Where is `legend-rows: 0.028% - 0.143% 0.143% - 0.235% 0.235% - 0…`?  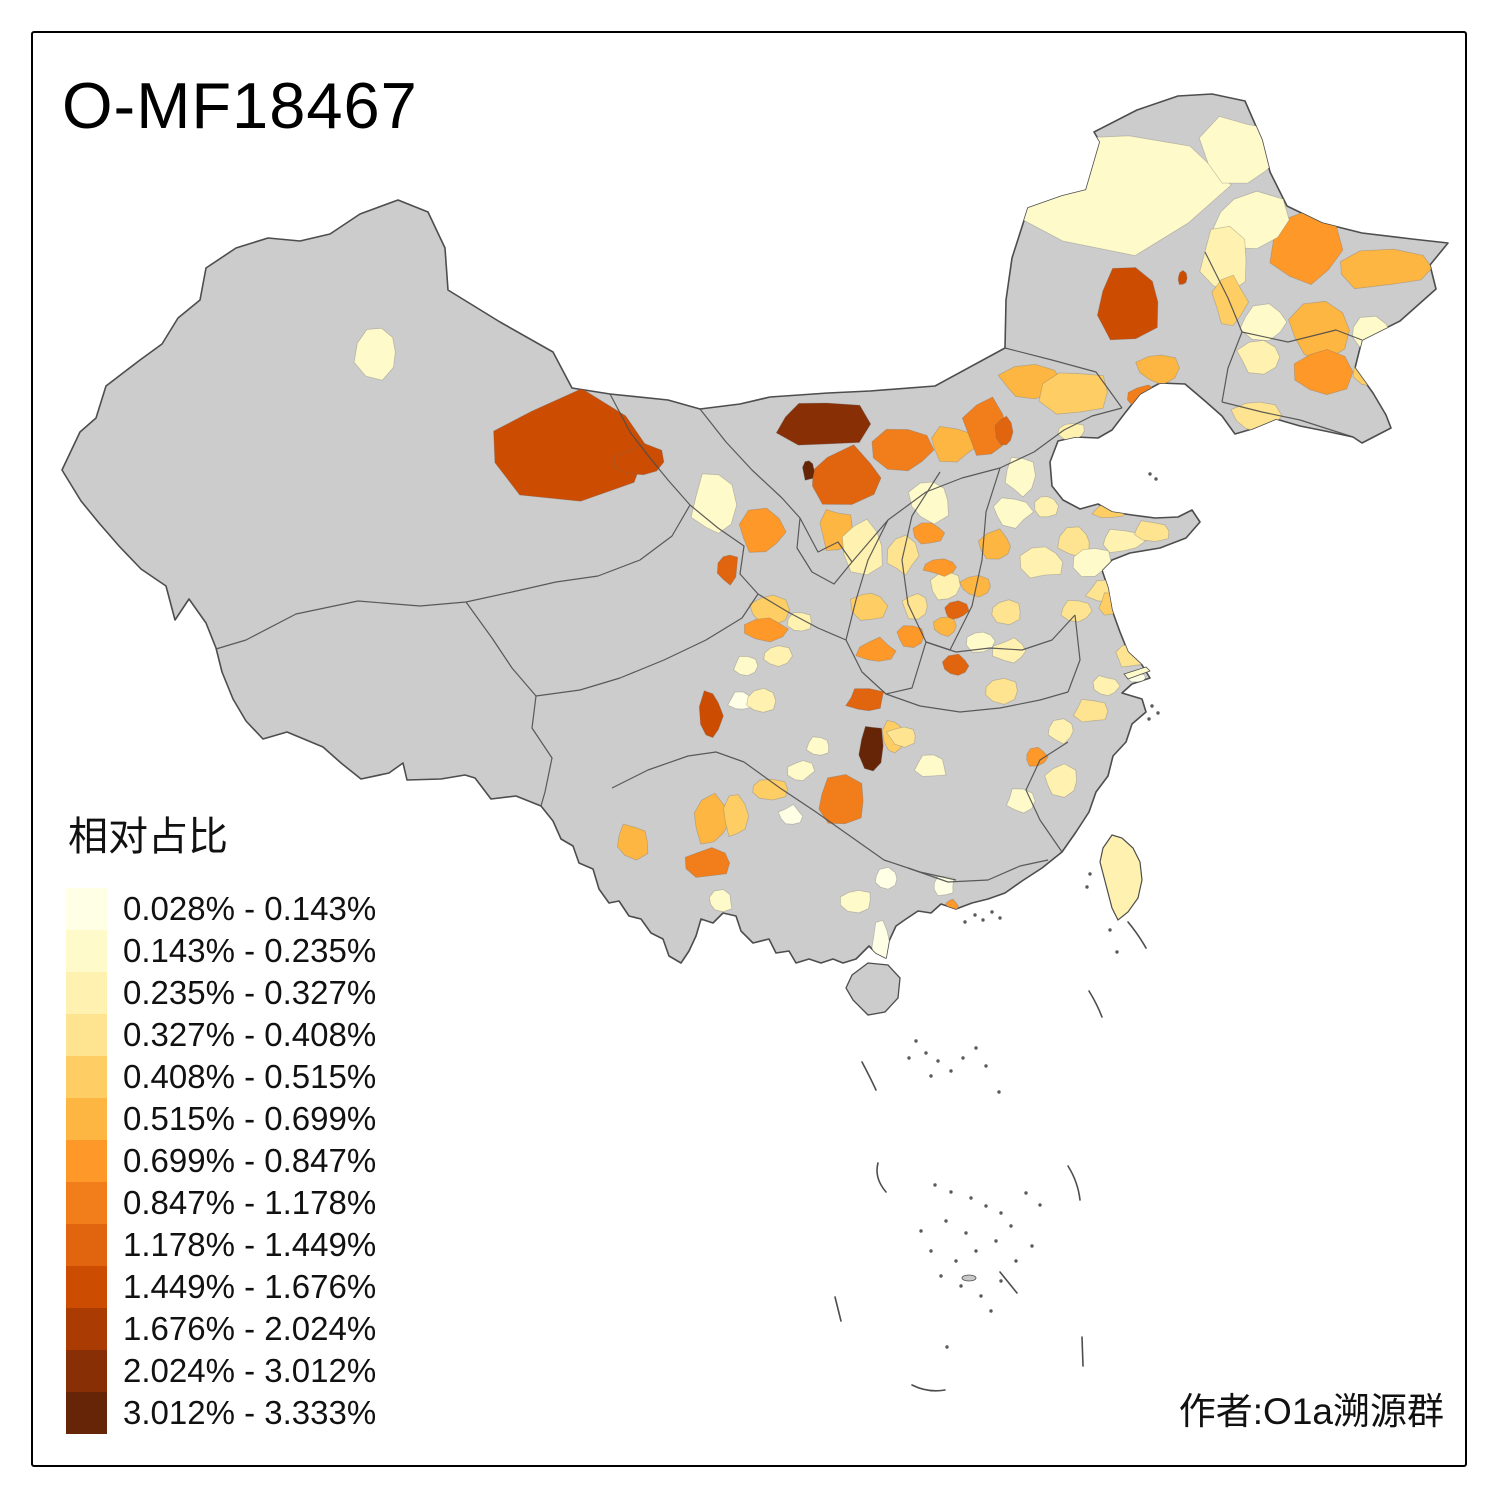 legend-rows: 0.028% - 0.143% 0.143% - 0.235% 0.235% - 0… is located at coordinates (221, 1161).